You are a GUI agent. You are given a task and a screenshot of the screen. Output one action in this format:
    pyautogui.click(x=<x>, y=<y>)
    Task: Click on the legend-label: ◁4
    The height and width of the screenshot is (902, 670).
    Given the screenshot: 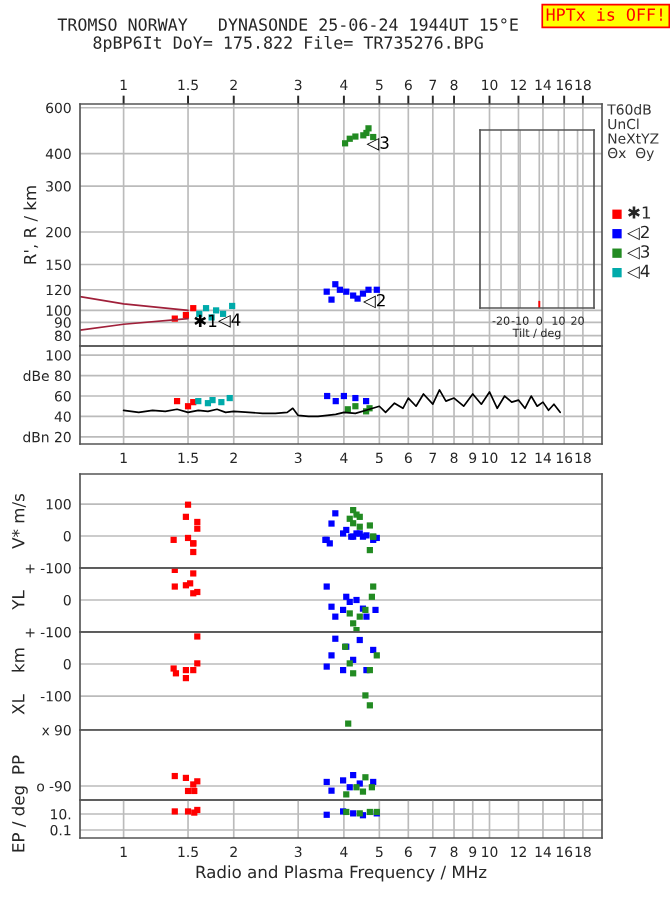 What is the action you would take?
    pyautogui.click(x=638, y=272)
    